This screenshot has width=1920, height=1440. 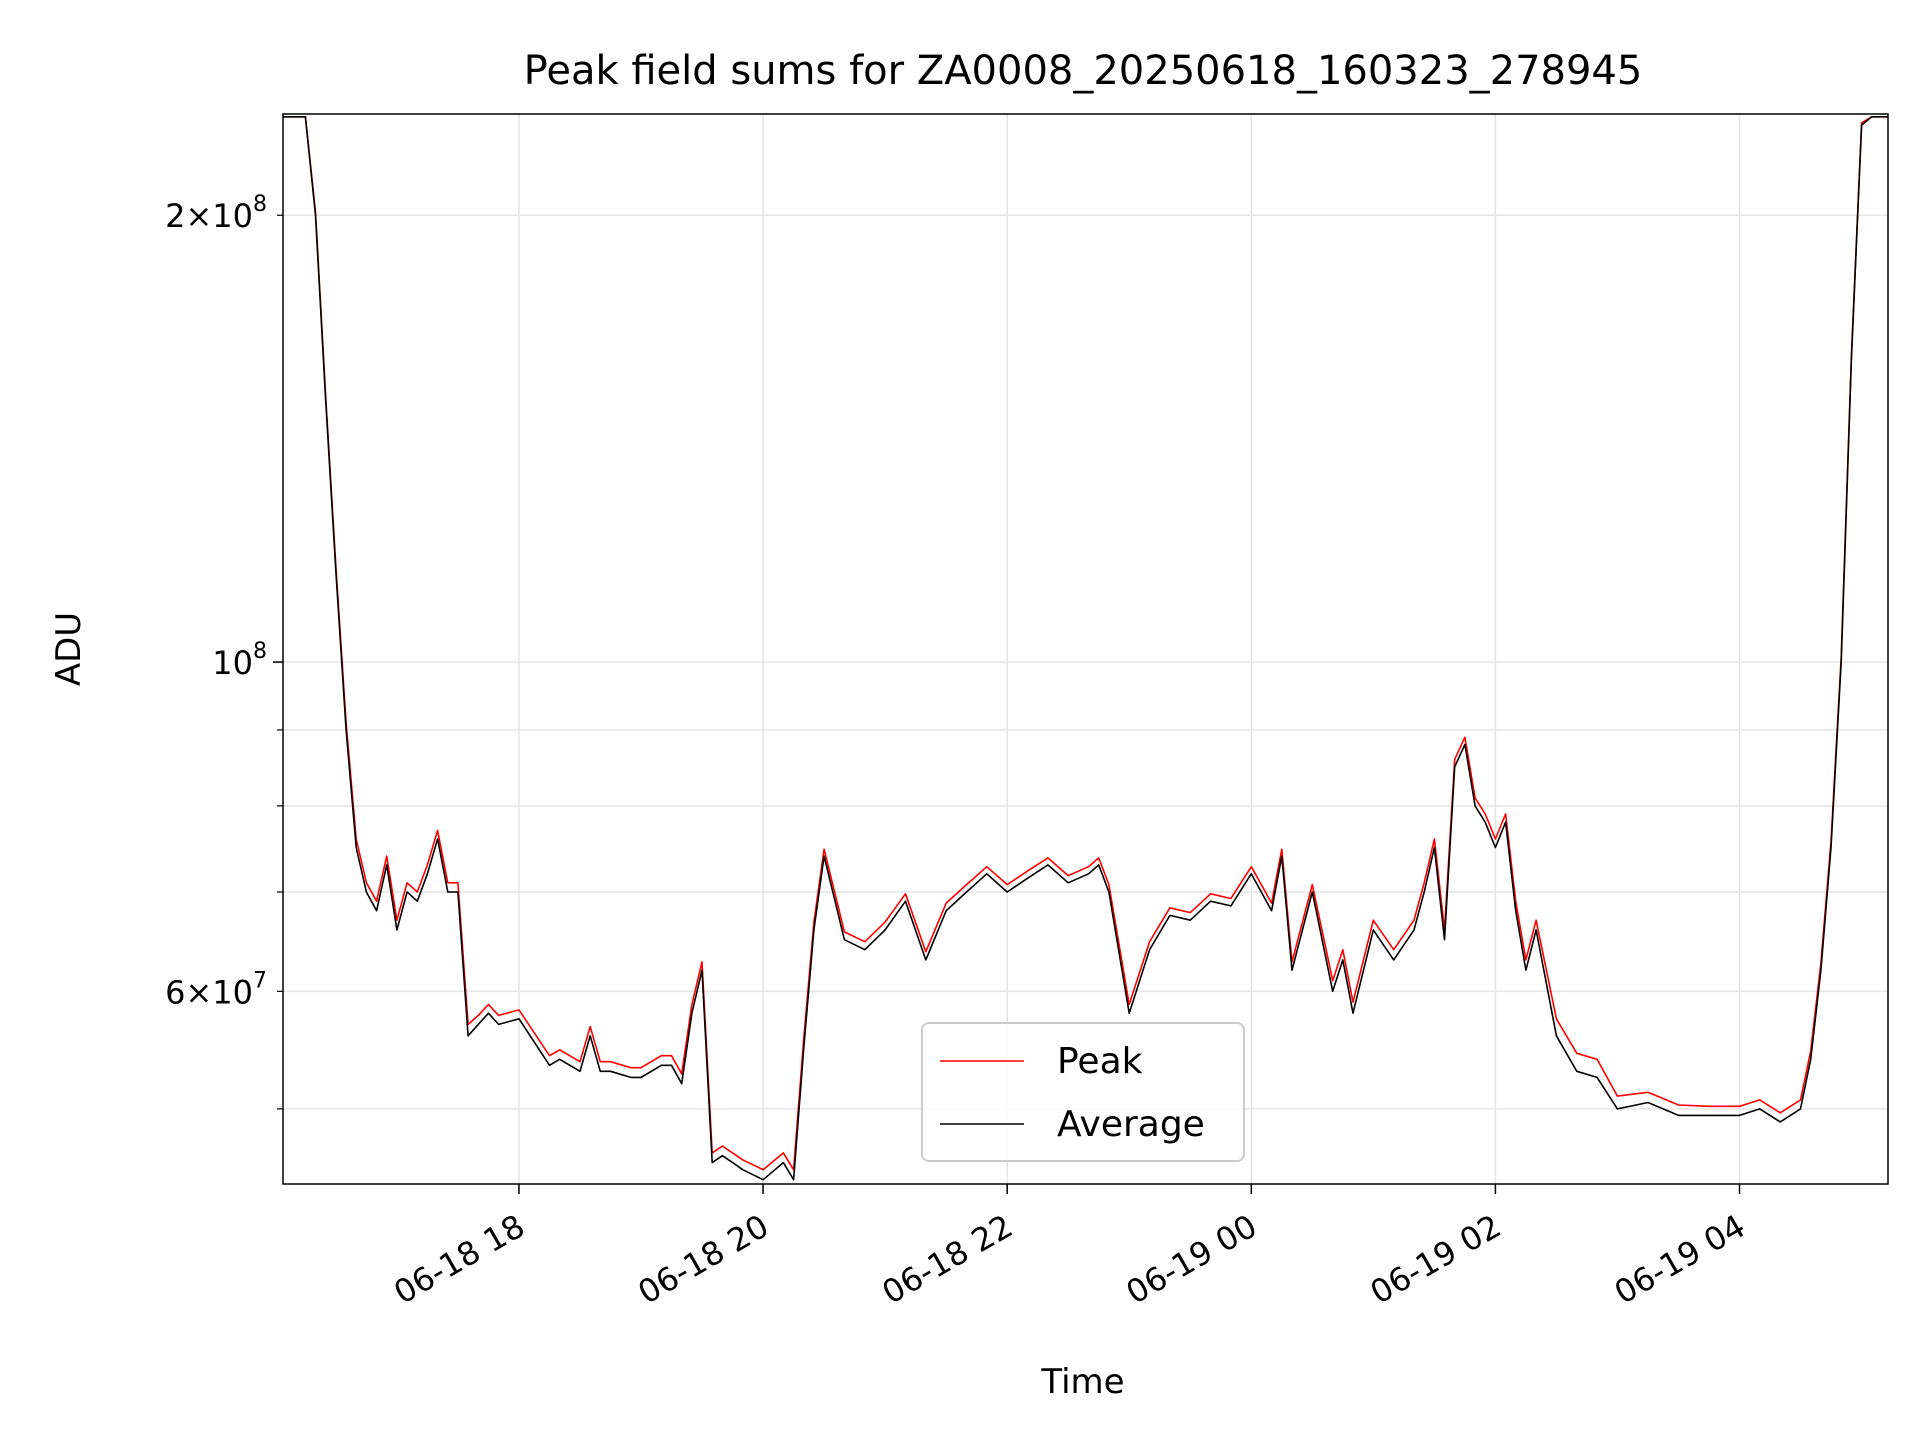 What do you see at coordinates (175, 216) in the screenshot?
I see `y-tick-mantissa: 2` at bounding box center [175, 216].